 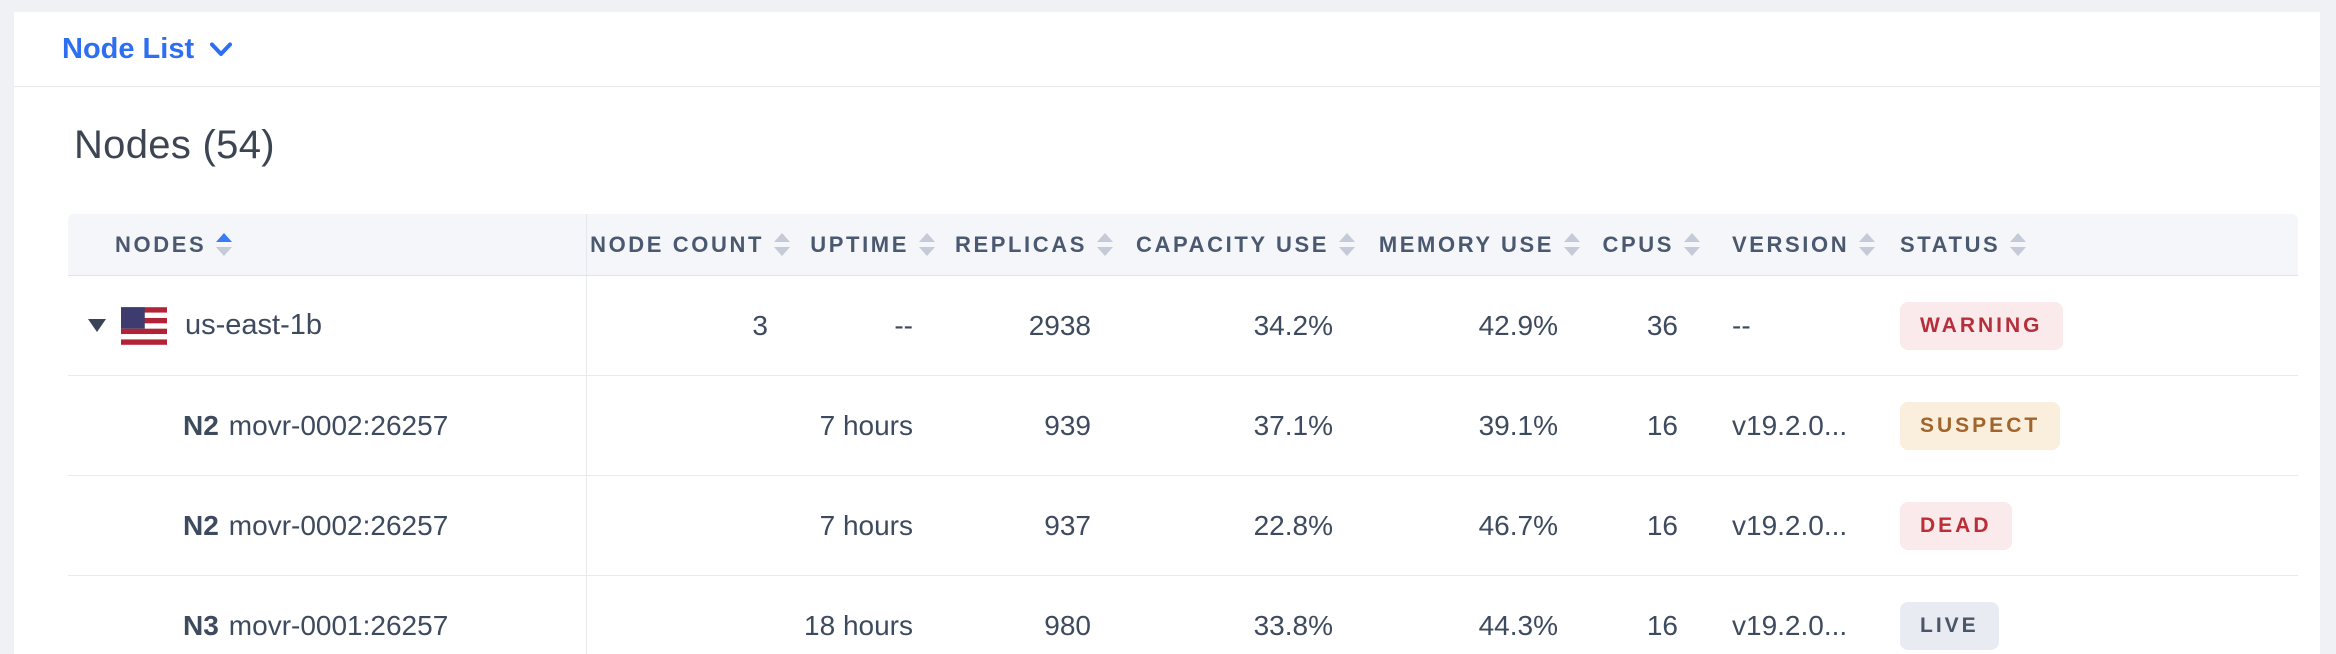 I want to click on column-header-cpus: CPUS, so click(x=1640, y=244).